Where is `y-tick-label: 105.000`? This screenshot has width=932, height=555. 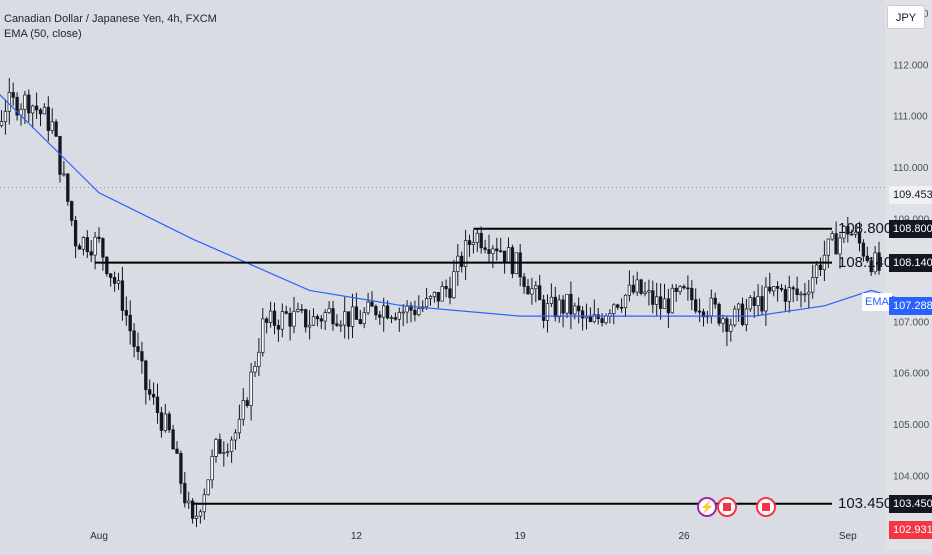 y-tick-label: 105.000 is located at coordinates (911, 425).